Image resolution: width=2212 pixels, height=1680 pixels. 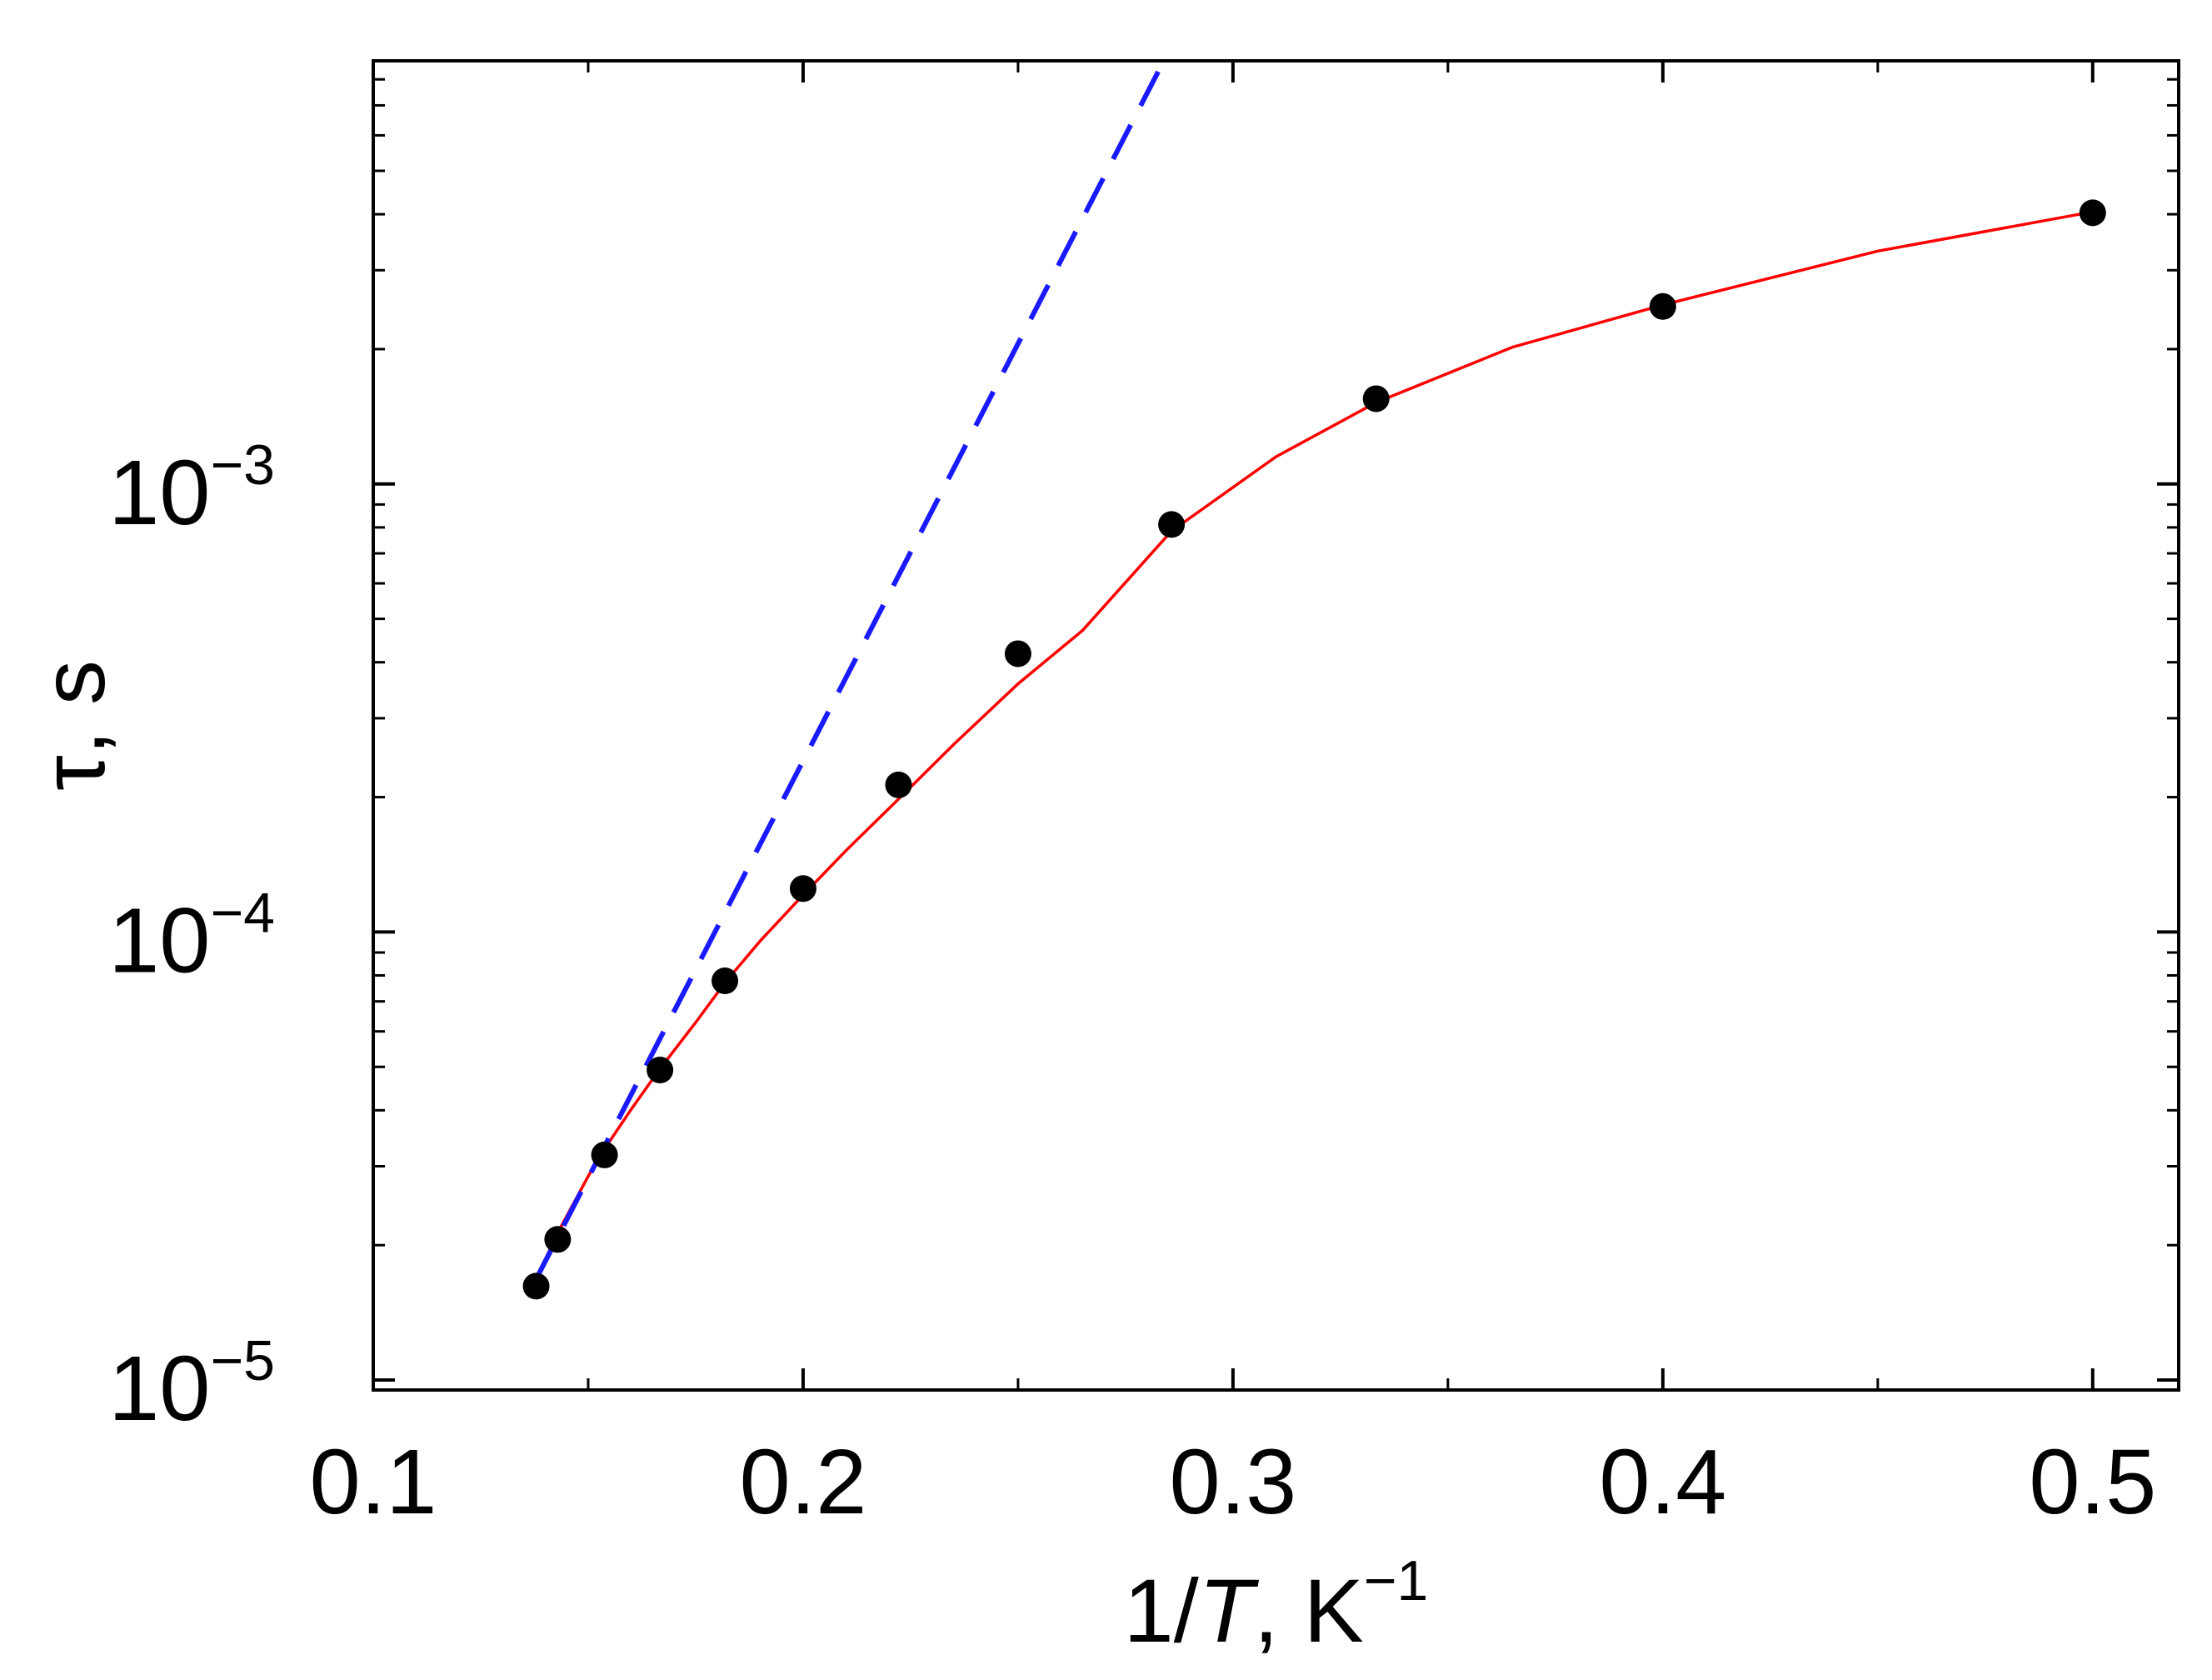 What do you see at coordinates (191, 1384) in the screenshot?
I see `y-tick-label: 10⁻⁵` at bounding box center [191, 1384].